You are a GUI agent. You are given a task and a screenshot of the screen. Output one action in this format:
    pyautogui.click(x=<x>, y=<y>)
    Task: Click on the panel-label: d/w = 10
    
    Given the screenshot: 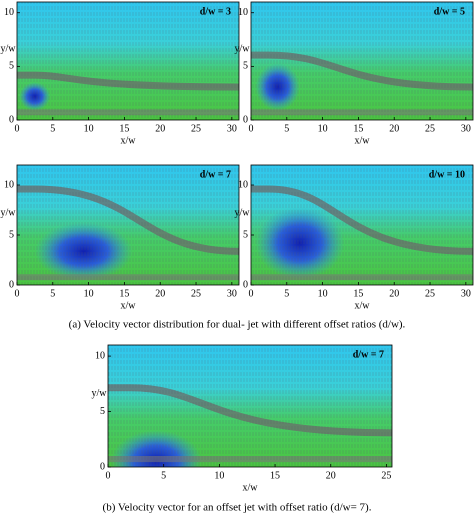 What is the action you would take?
    pyautogui.click(x=447, y=174)
    